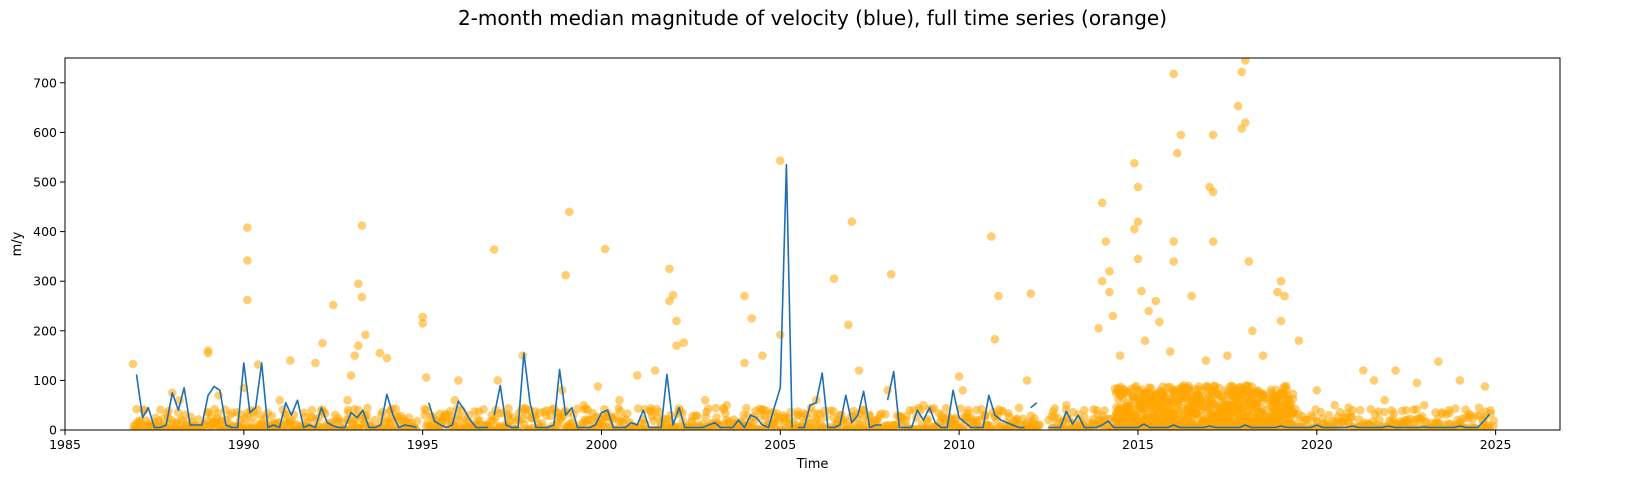  What do you see at coordinates (1496, 444) in the screenshot?
I see `x-tick-label: 2025` at bounding box center [1496, 444].